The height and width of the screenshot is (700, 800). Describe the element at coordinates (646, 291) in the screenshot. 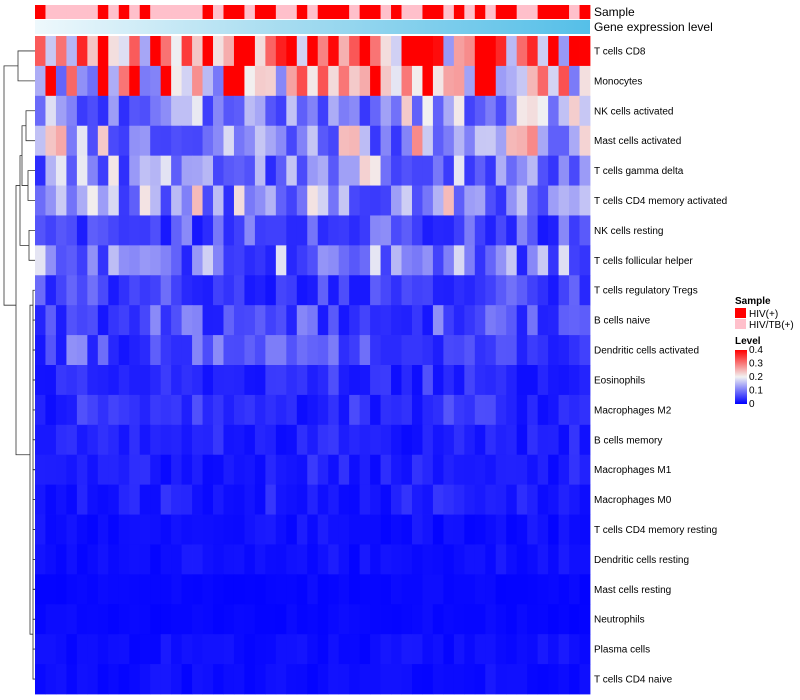

I see `row-label: T cells regulatory Tregs` at that location.